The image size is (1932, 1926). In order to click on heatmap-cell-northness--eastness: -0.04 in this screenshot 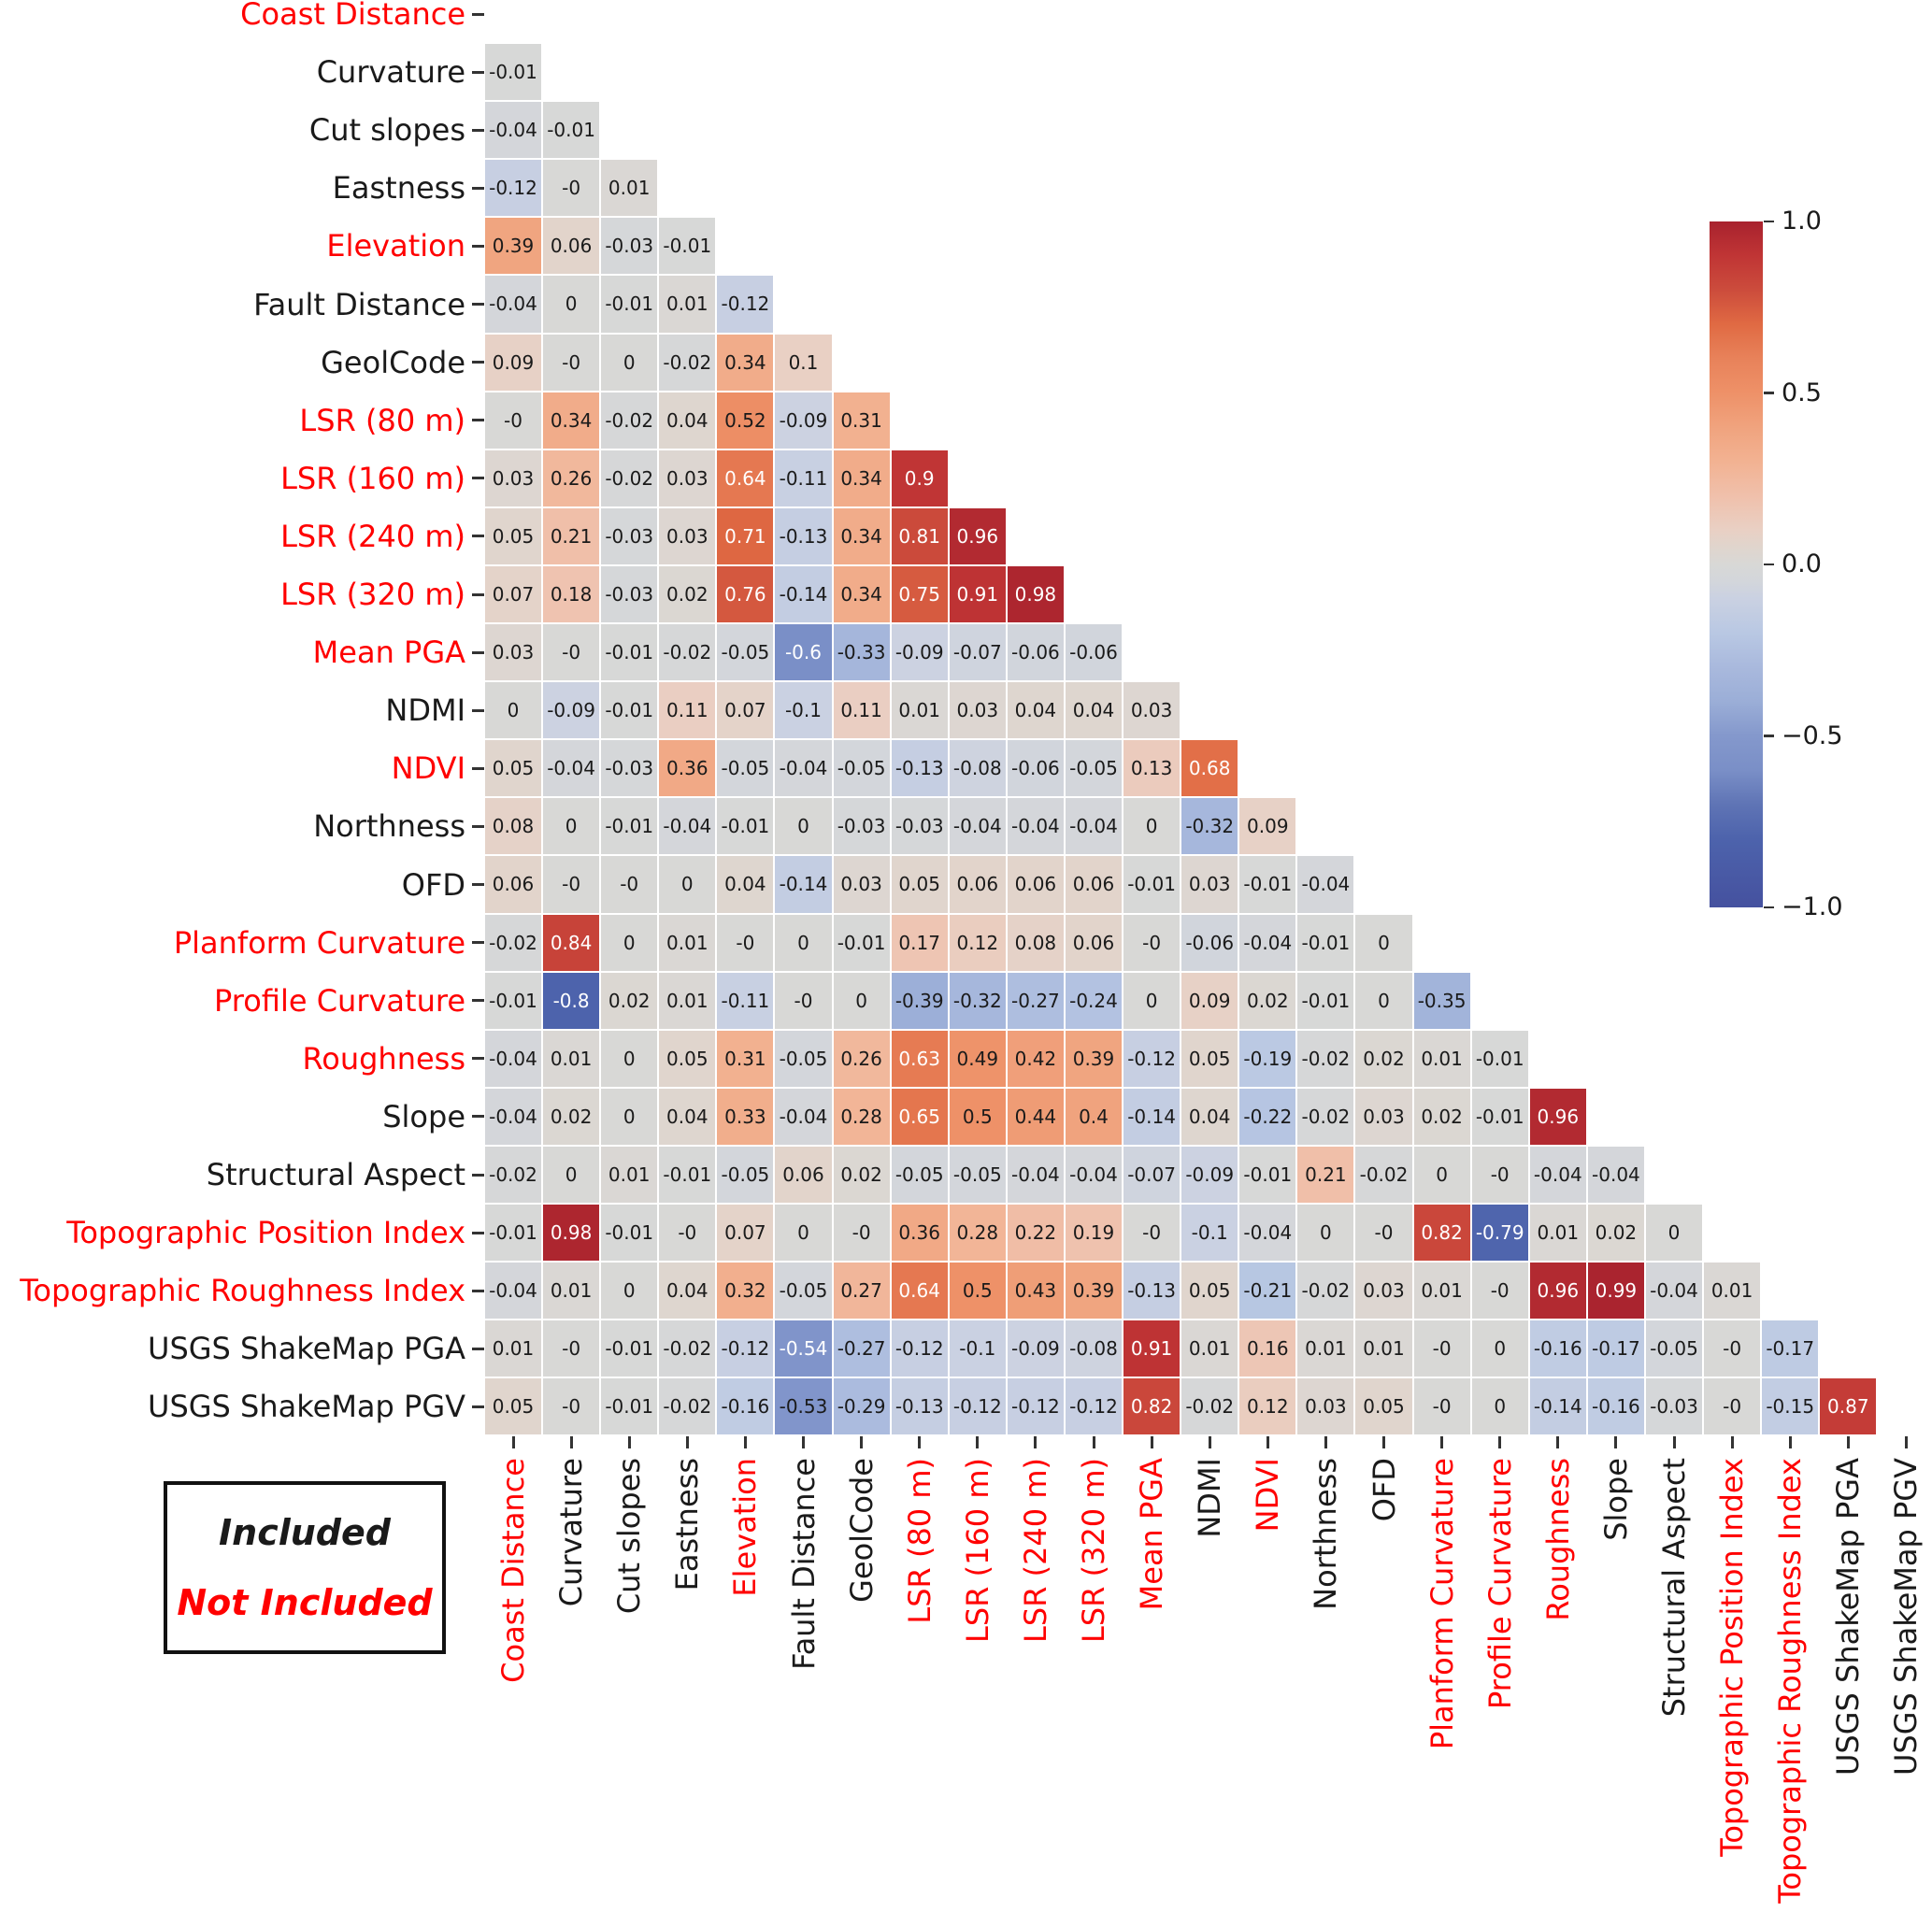, I will do `click(687, 826)`.